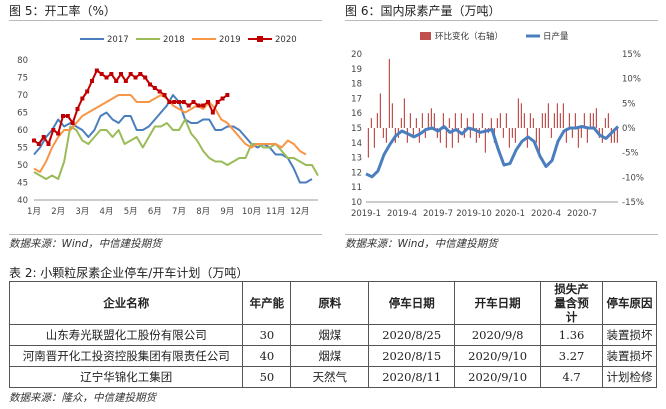 Image resolution: width=666 pixels, height=409 pixels. What do you see at coordinates (165, 234) in the screenshot?
I see `figure5-bottom-rule` at bounding box center [165, 234].